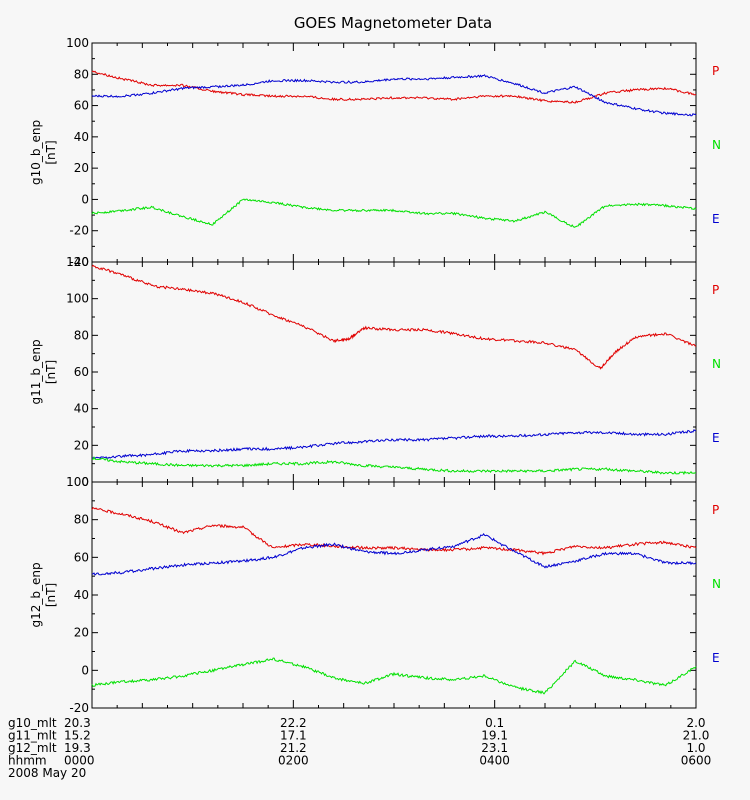  Describe the element at coordinates (695, 723) in the screenshot. I see `footer-value: 2.0` at that location.